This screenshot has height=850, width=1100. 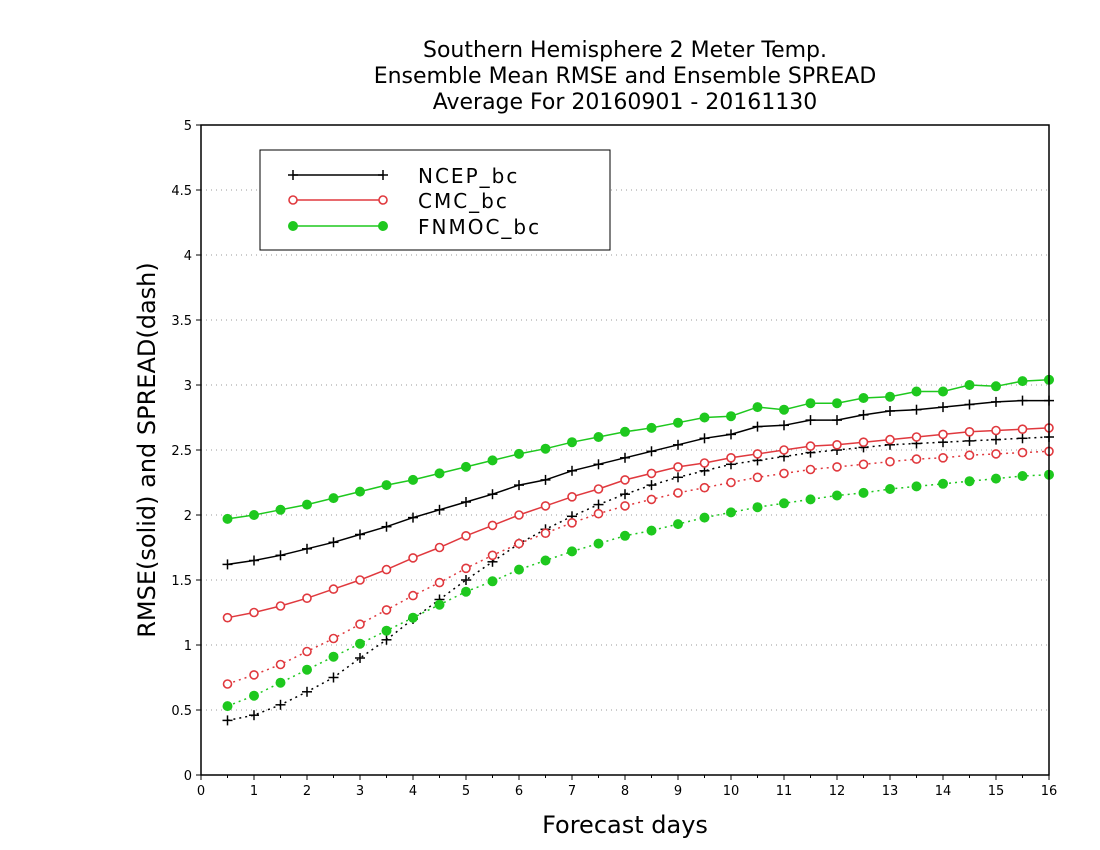 I want to click on x-tick-label: 10, so click(x=731, y=791).